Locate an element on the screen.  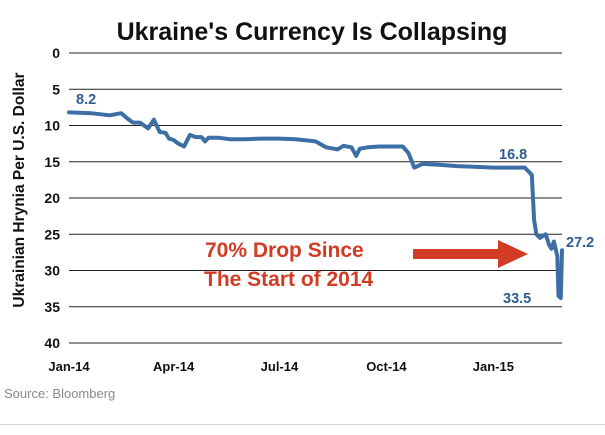
annotation-line-1: 70% Drop Since is located at coordinates (284, 250).